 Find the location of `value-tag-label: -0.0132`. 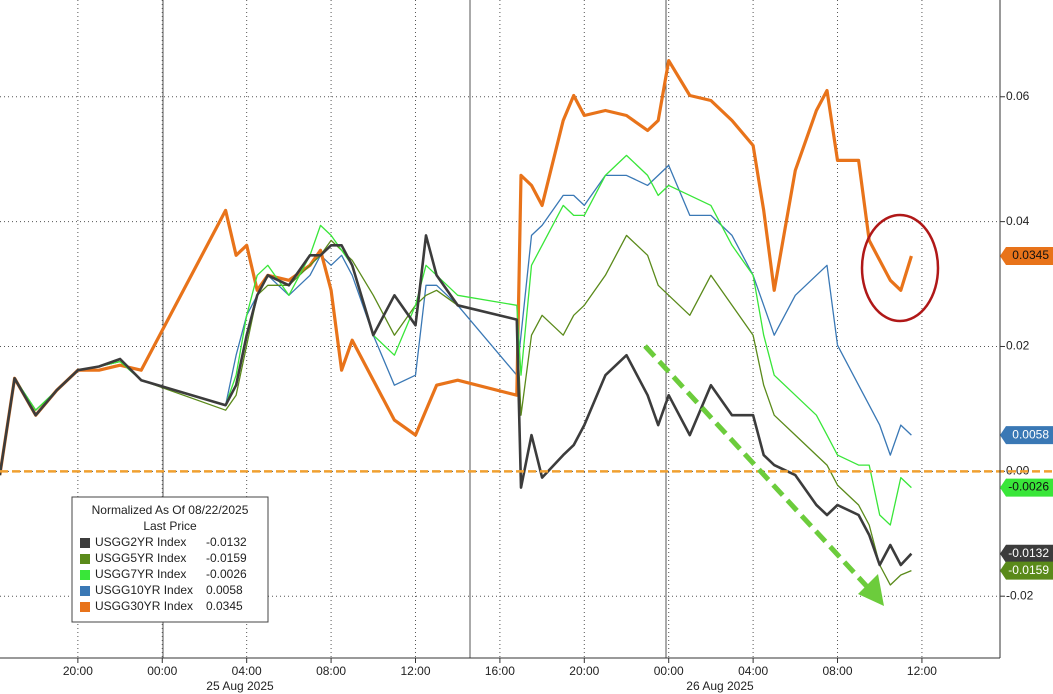

value-tag-label: -0.0132 is located at coordinates (1028, 553).